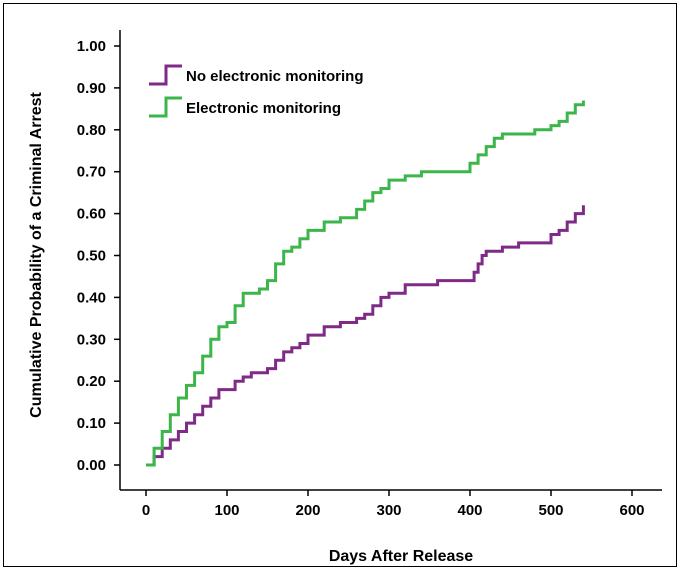 This screenshot has width=682, height=572. I want to click on y-tick-label: 0.60, so click(91, 214).